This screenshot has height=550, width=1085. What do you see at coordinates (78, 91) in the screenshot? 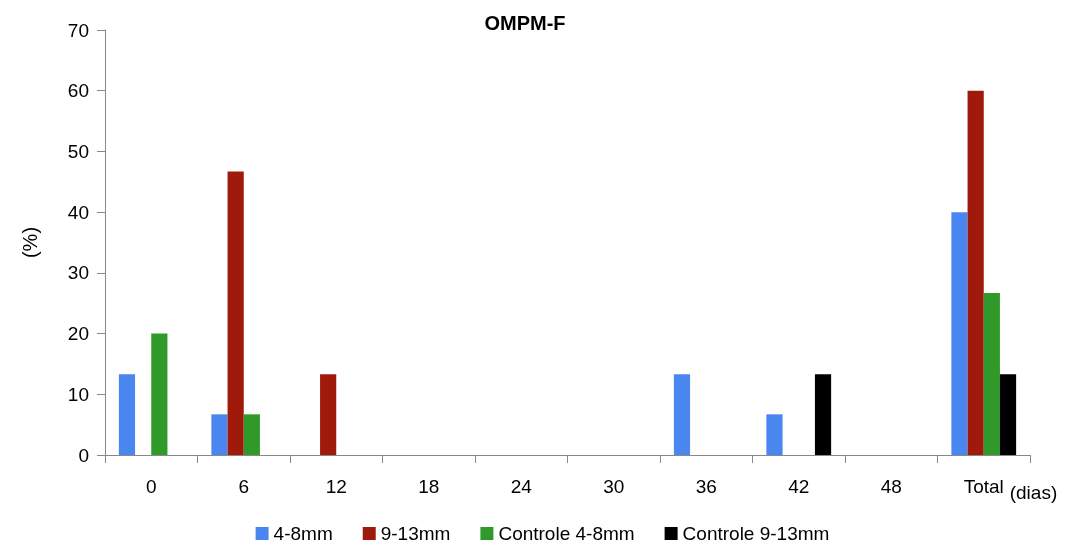
I see `y-tick-label: 60` at bounding box center [78, 91].